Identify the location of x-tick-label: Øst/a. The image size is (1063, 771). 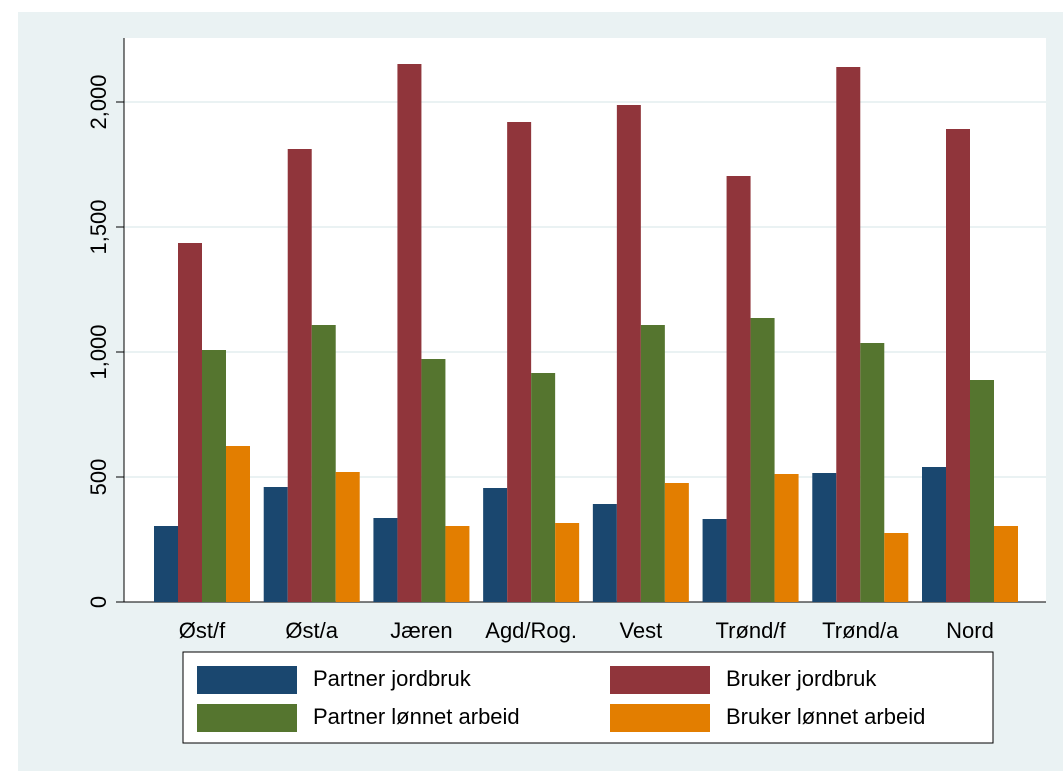
(311, 630).